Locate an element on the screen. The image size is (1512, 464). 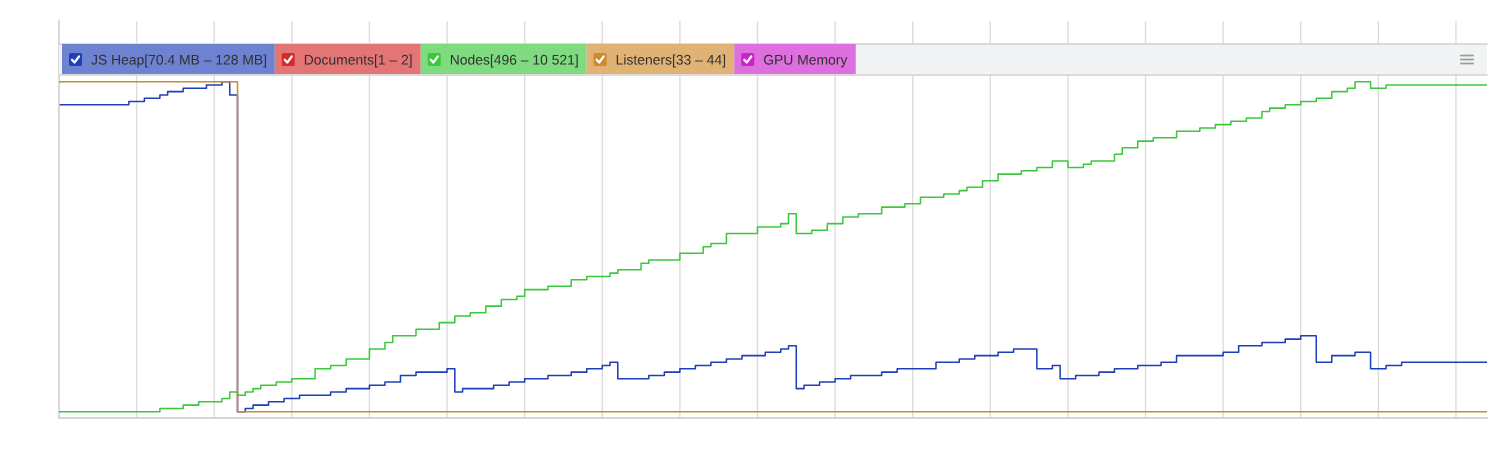
legend-label: Documents[1 – 2] is located at coordinates (358, 61).